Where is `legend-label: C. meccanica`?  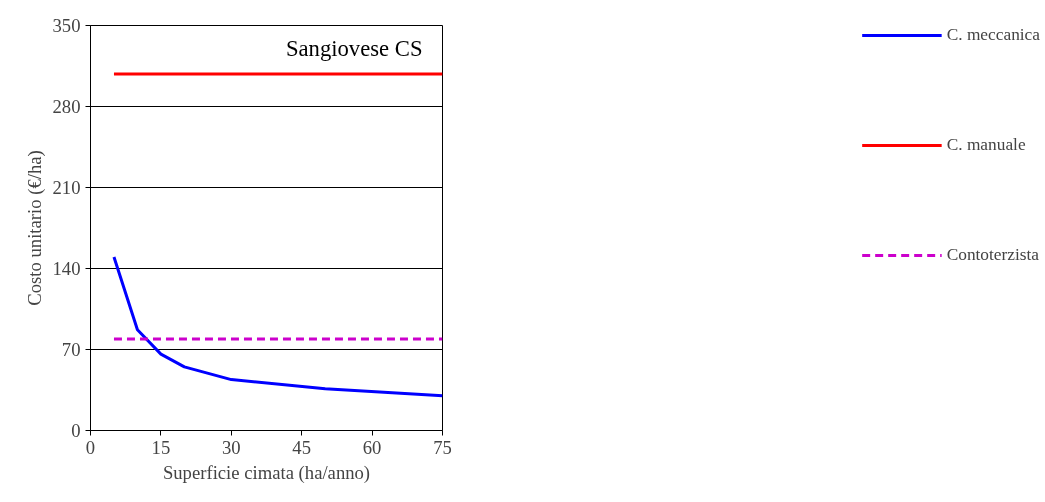
legend-label: C. meccanica is located at coordinates (993, 35).